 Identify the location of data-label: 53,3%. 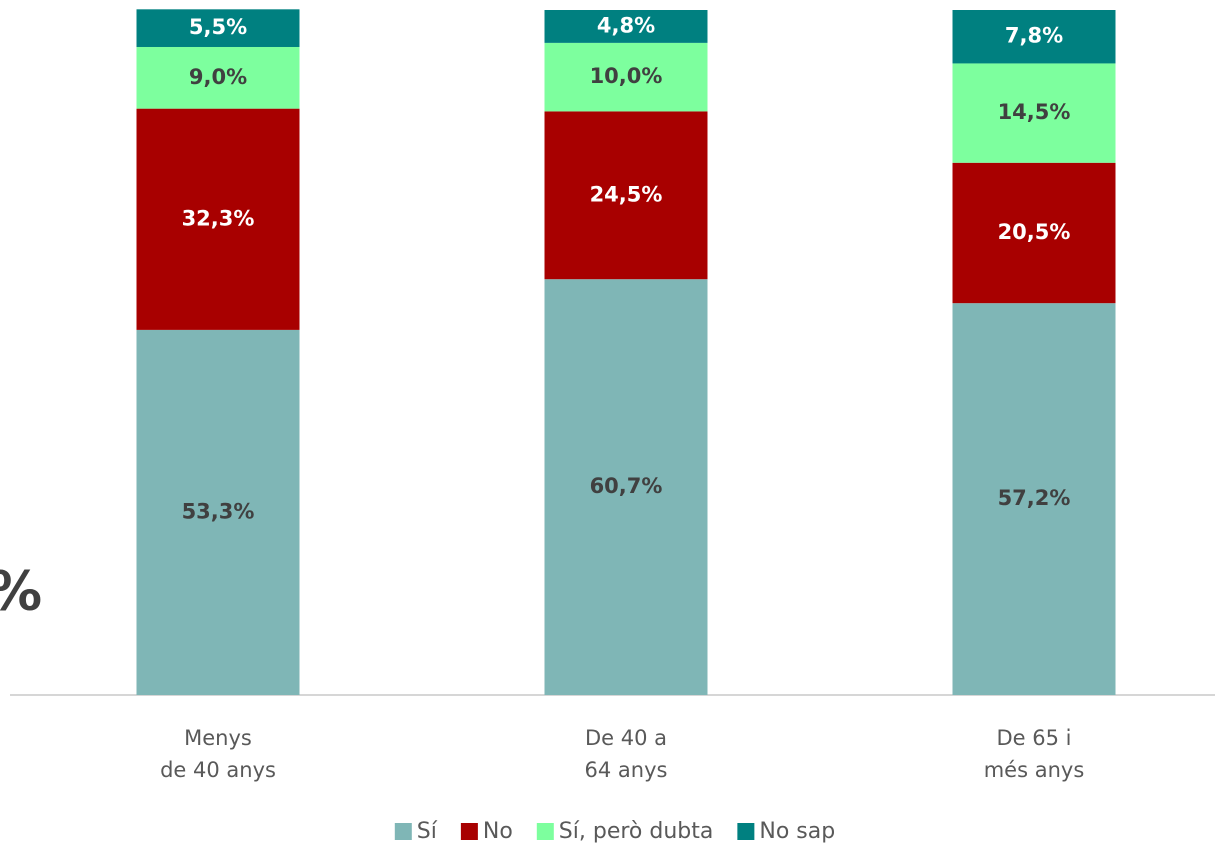
(218, 511).